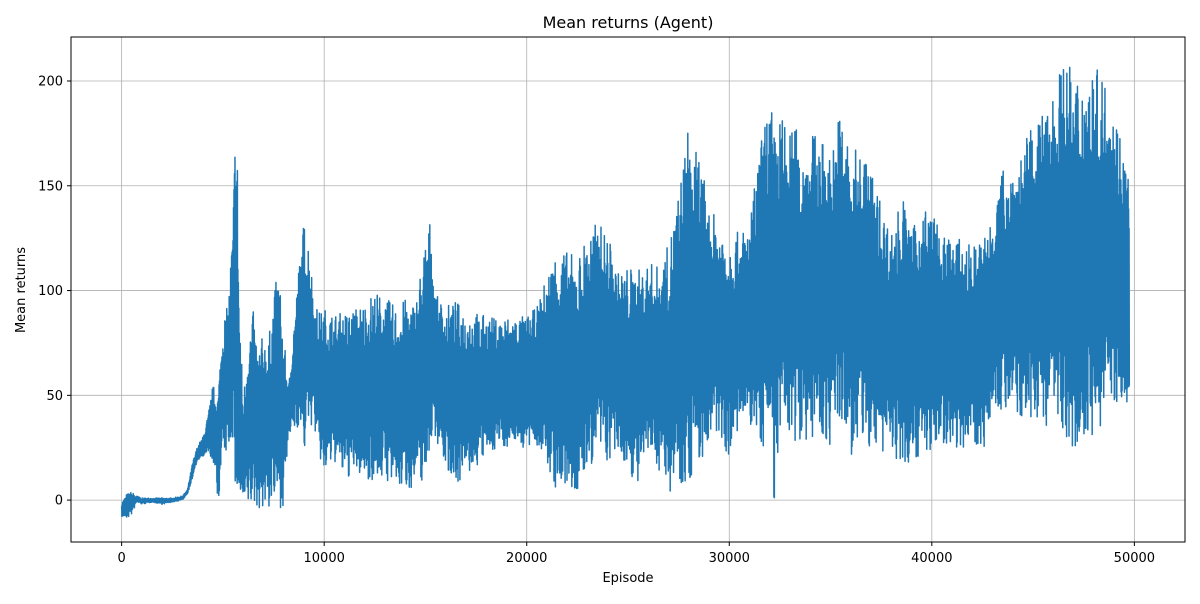  What do you see at coordinates (50, 186) in the screenshot?
I see `y-tick-label: 150` at bounding box center [50, 186].